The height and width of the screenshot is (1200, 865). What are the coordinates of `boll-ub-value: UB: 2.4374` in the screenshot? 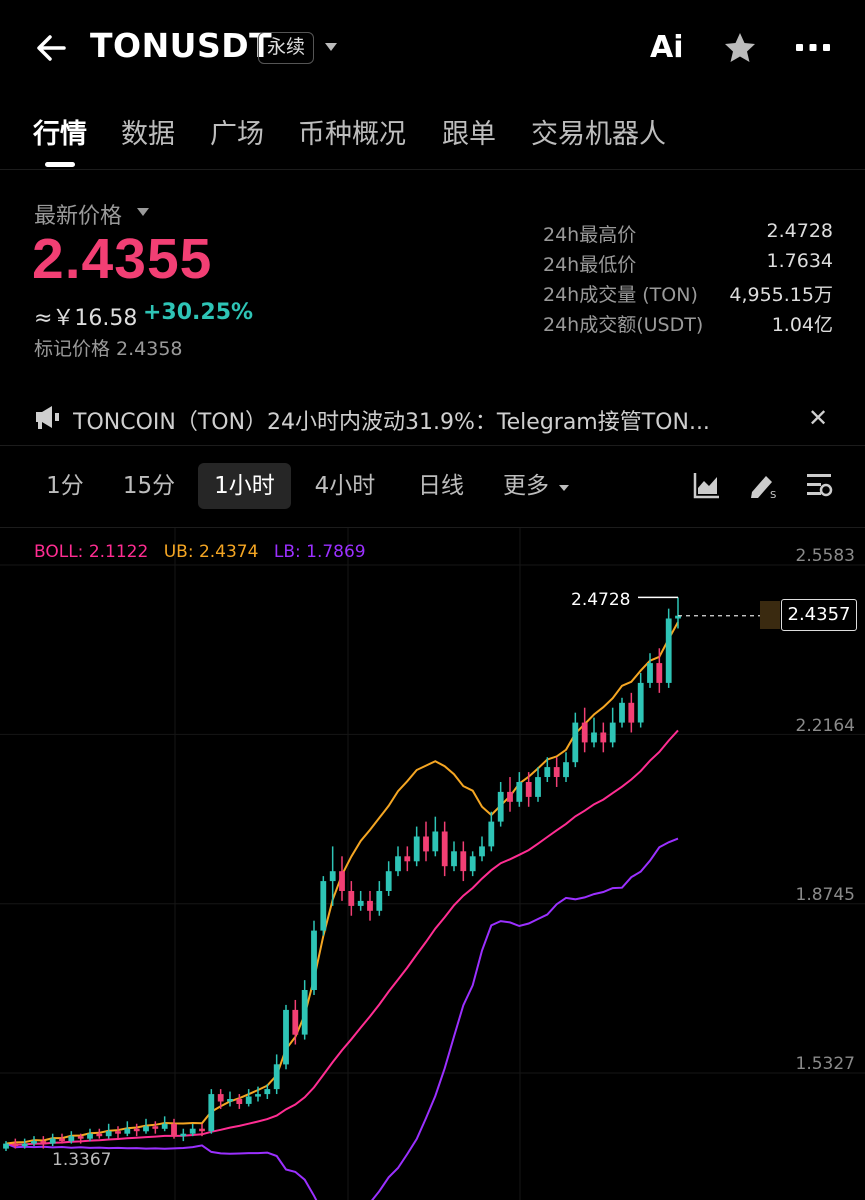 It's located at (211, 552).